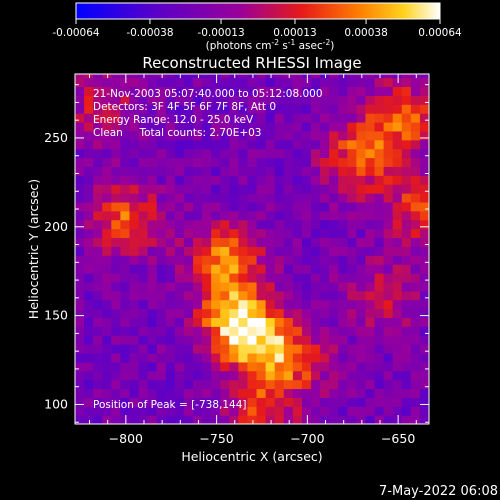 The width and height of the screenshot is (500, 500). Describe the element at coordinates (251, 456) in the screenshot. I see `x-axis-label: Heliocentric X (arcsec)` at that location.